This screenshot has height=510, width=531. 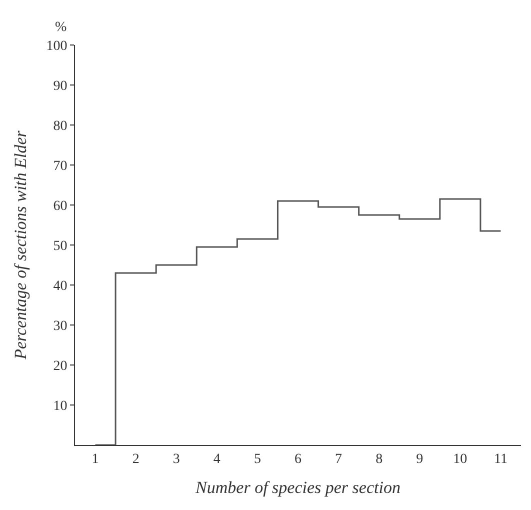 I want to click on y-tick-label: 20, so click(x=60, y=366).